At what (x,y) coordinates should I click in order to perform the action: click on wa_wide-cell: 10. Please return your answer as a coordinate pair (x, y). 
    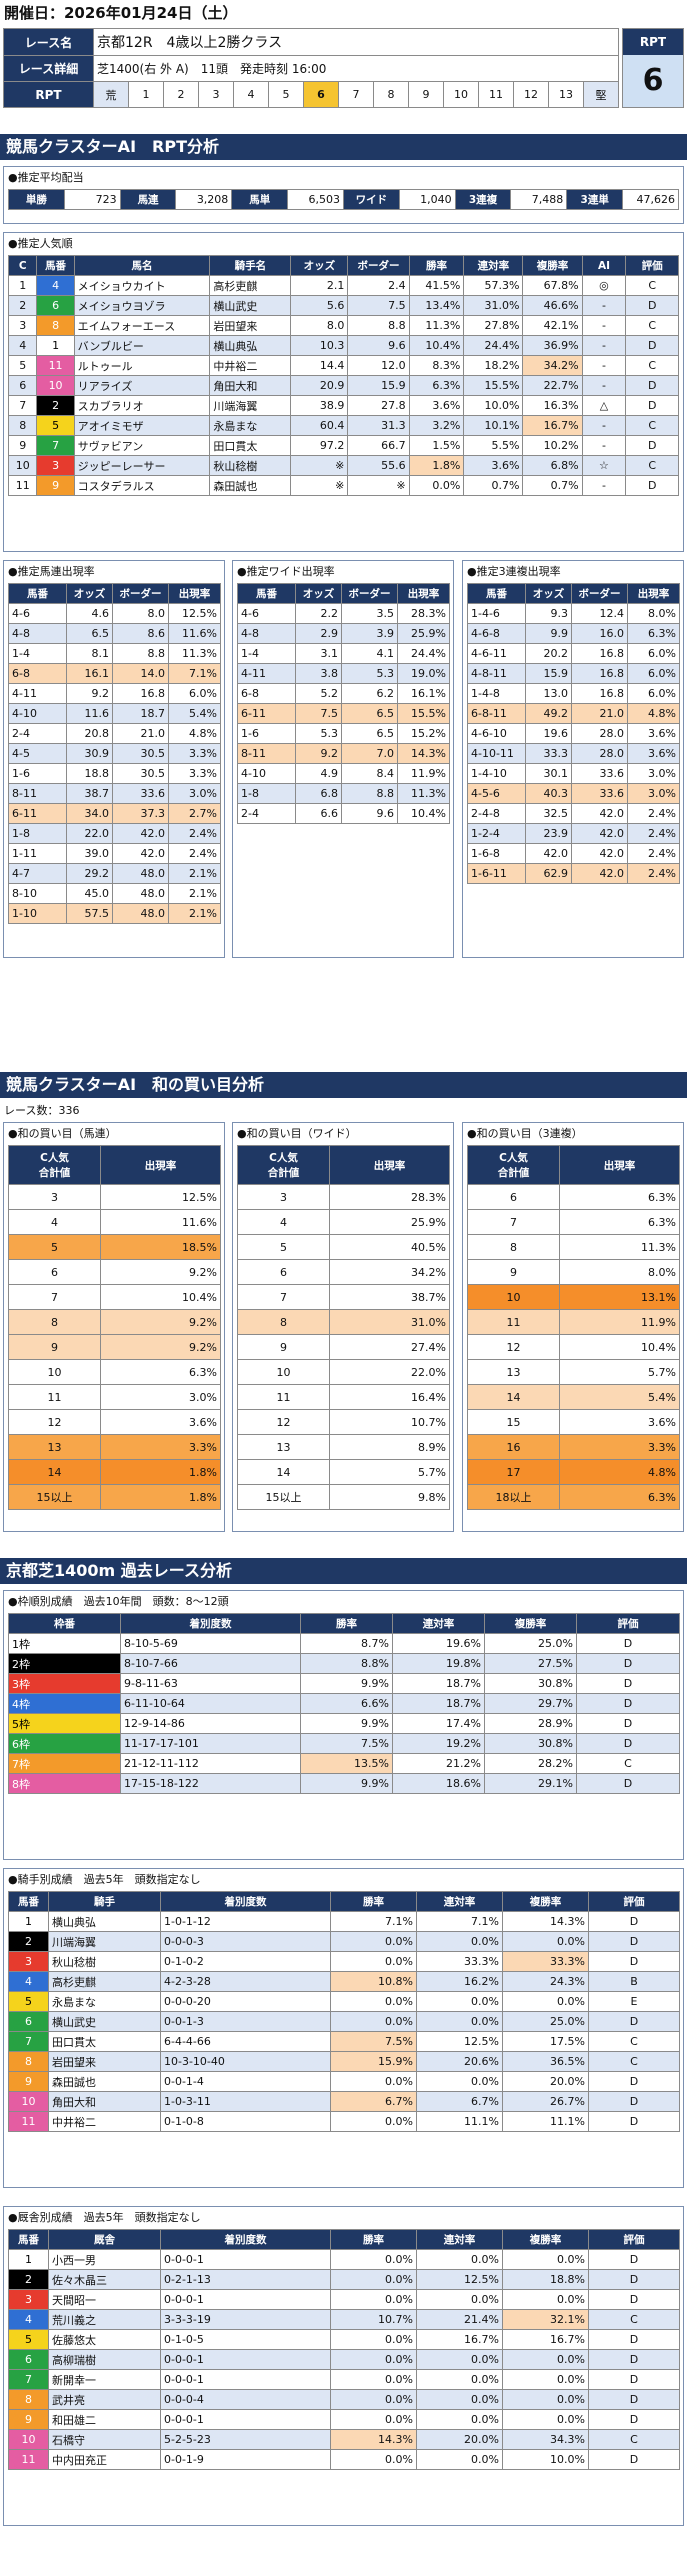
    Looking at the image, I should click on (283, 1372).